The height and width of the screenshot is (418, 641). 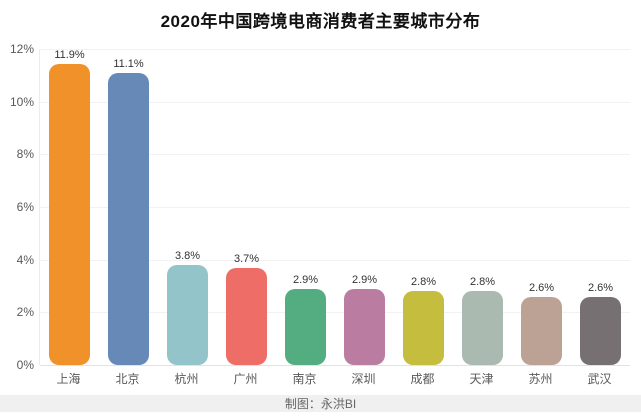 I want to click on bar-value-label: 3.7%, so click(x=246, y=258).